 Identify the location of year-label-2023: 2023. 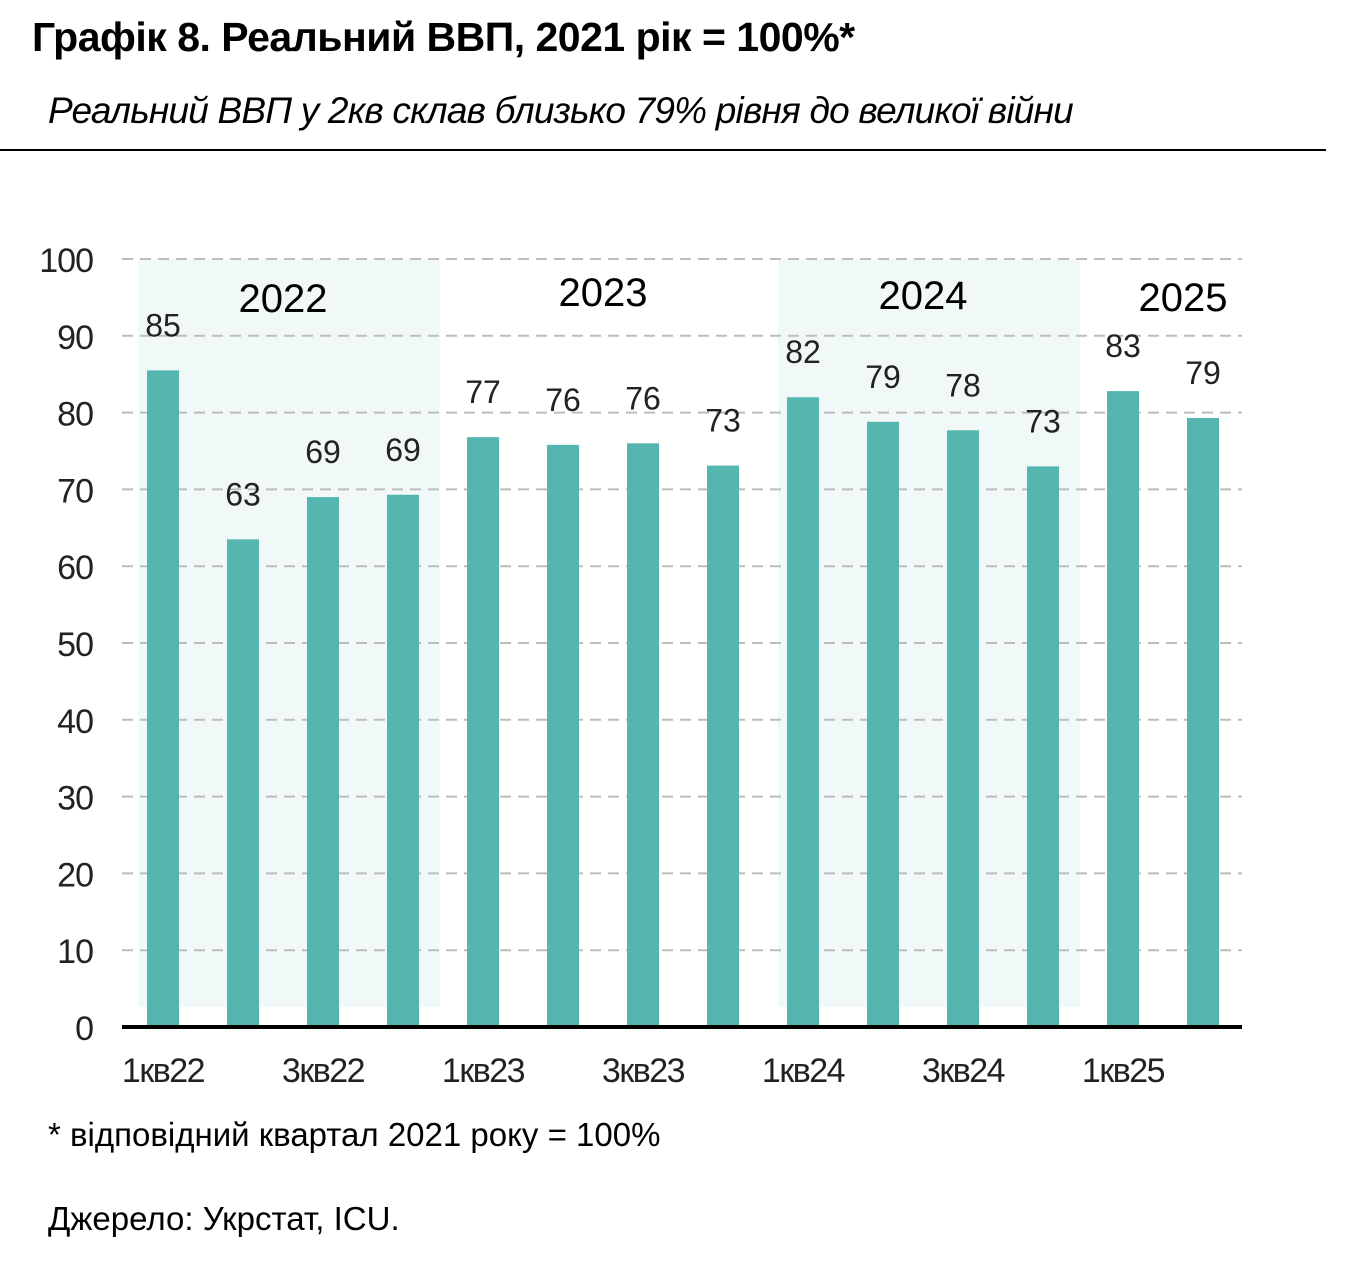
(603, 293).